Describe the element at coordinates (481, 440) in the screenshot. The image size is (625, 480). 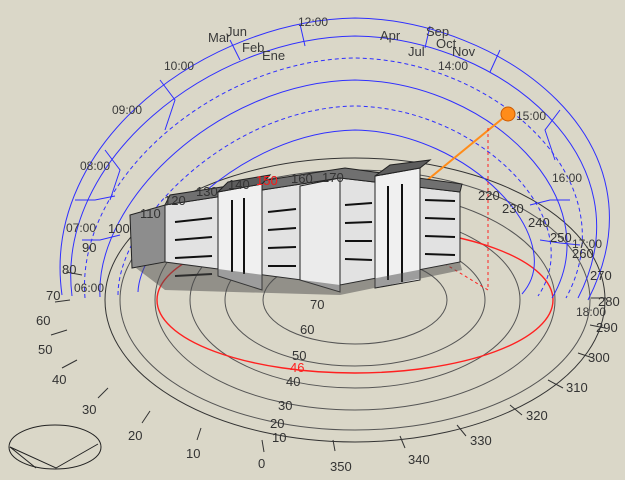
I see `azimuth-label: 330` at that location.